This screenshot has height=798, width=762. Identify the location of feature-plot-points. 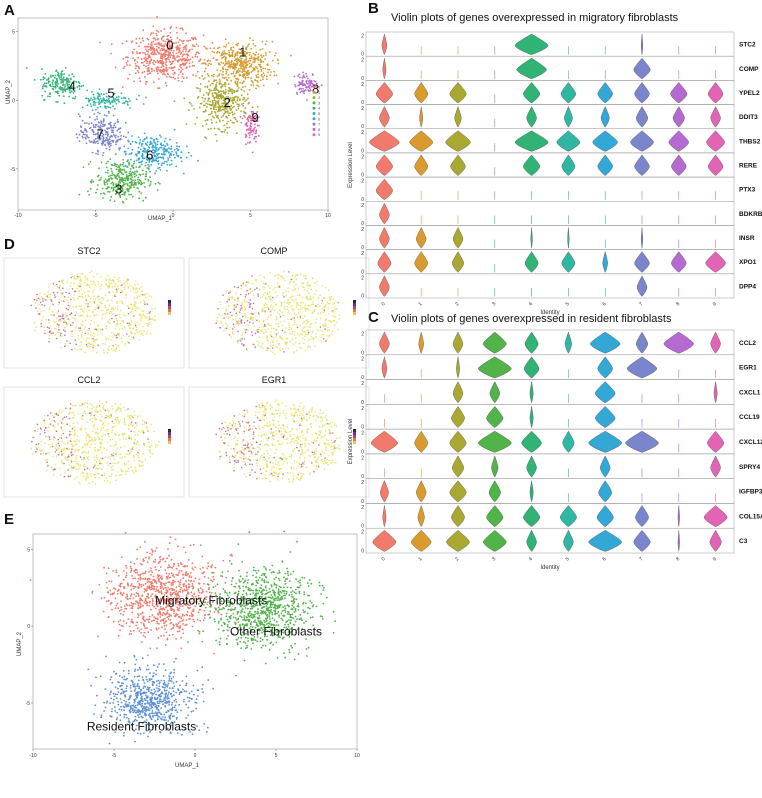
(95, 442).